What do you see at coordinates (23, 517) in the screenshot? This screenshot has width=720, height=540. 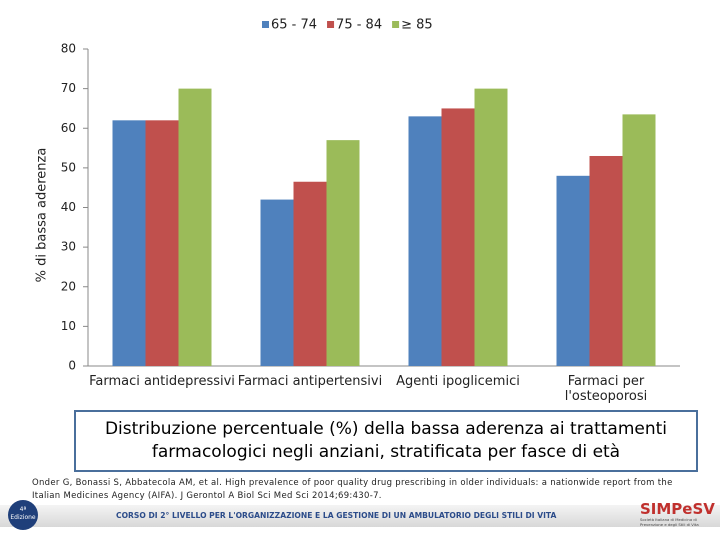 I see `badge-text: Edizione` at bounding box center [23, 517].